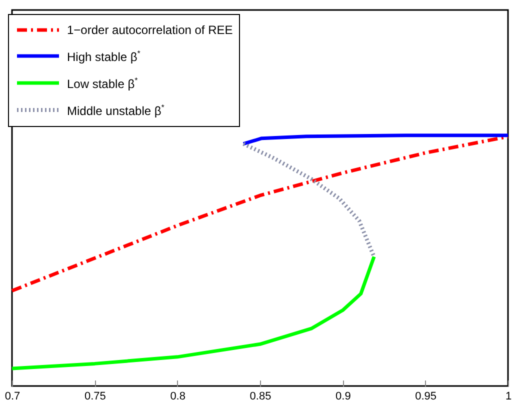 The width and height of the screenshot is (512, 412). What do you see at coordinates (102, 84) in the screenshot?
I see `legend-label: Low stable β$^{*}$` at bounding box center [102, 84].